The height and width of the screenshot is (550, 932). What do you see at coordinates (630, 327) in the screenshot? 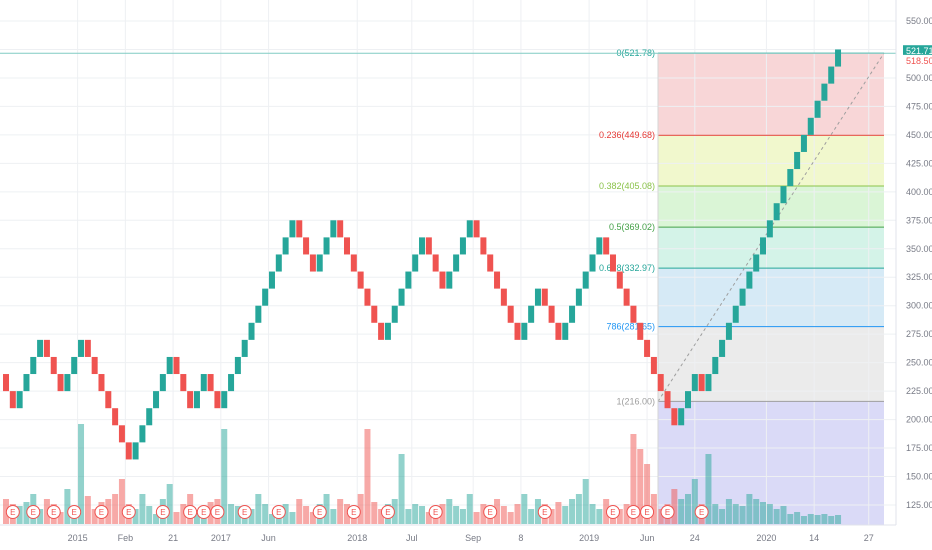
I see `fib-label-0.786: 786(281.65)` at bounding box center [630, 327].